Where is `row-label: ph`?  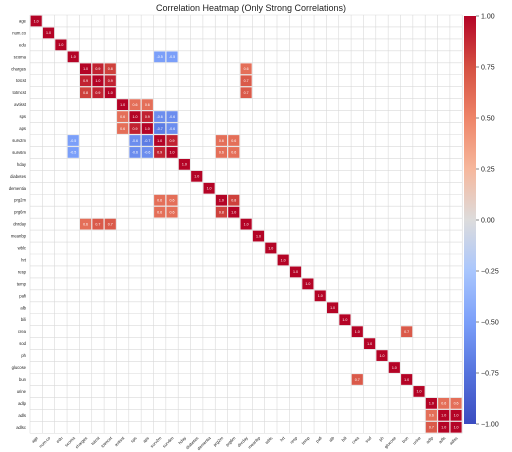
row-label: ph is located at coordinates (23, 355).